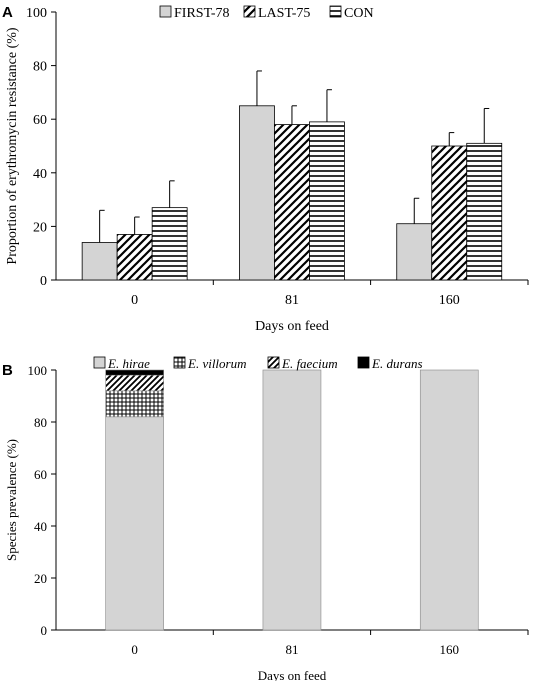 The image size is (536, 681). I want to click on legend-label: E. faecium, so click(309, 363).